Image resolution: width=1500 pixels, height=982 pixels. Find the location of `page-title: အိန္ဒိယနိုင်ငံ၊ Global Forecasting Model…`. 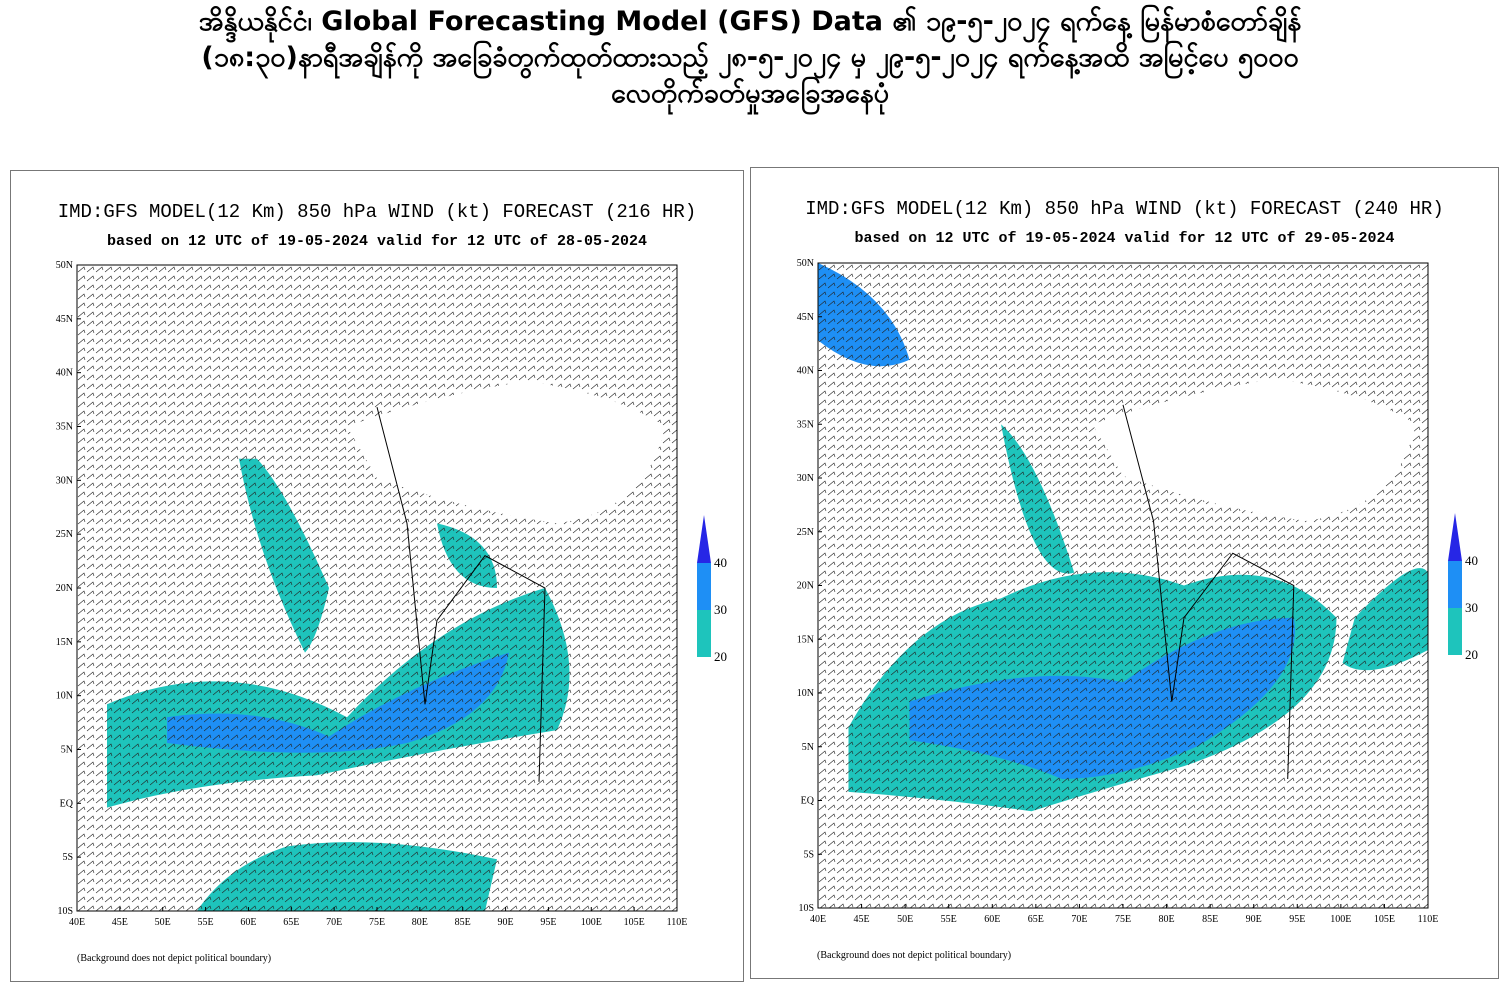

page-title: အိန္ဒိယနိုင်ငံ၊ Global Forecasting Model… is located at coordinates (750, 58).